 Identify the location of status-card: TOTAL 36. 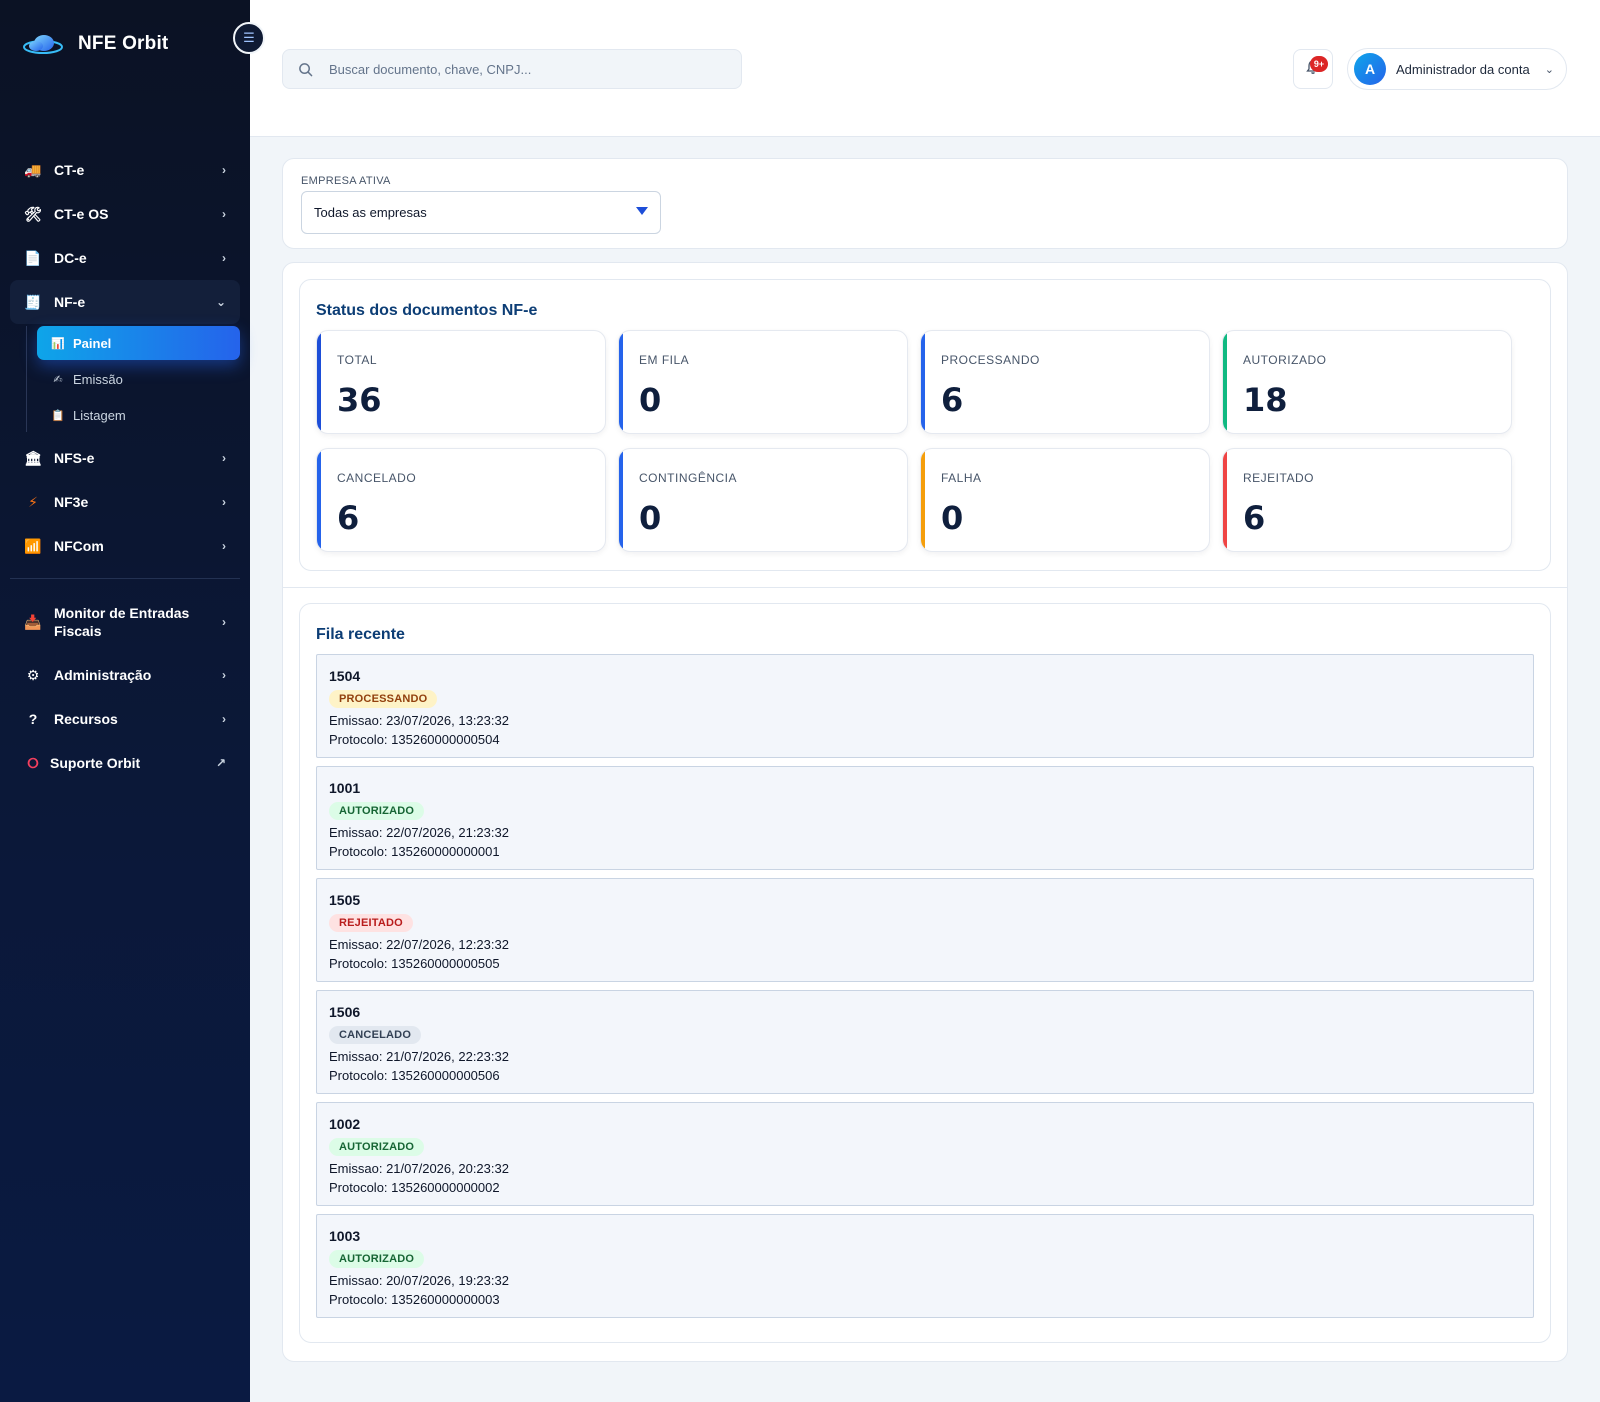
(461, 382).